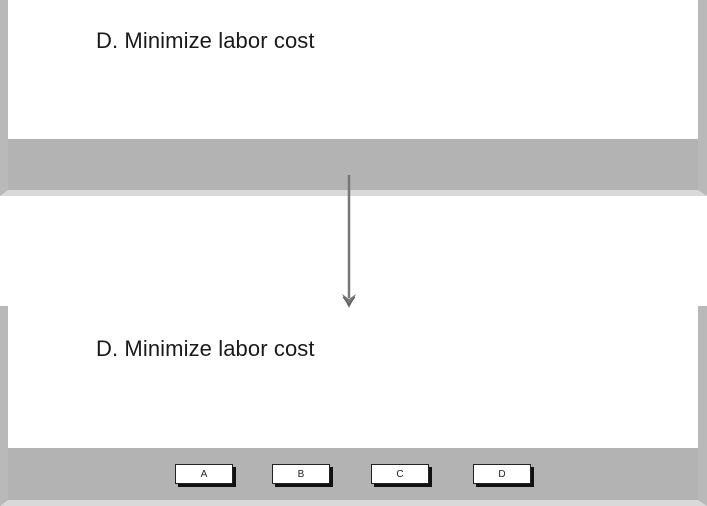  What do you see at coordinates (502, 474) in the screenshot?
I see `answer-d-button: D` at bounding box center [502, 474].